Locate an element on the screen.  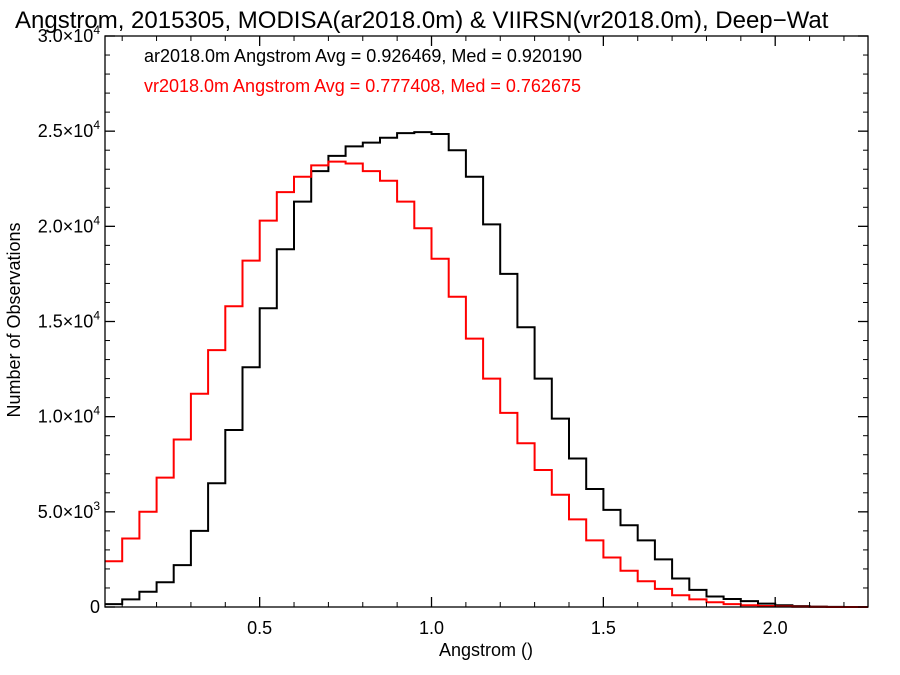
y-tick-label: 1.0×10⁴ is located at coordinates (69, 415).